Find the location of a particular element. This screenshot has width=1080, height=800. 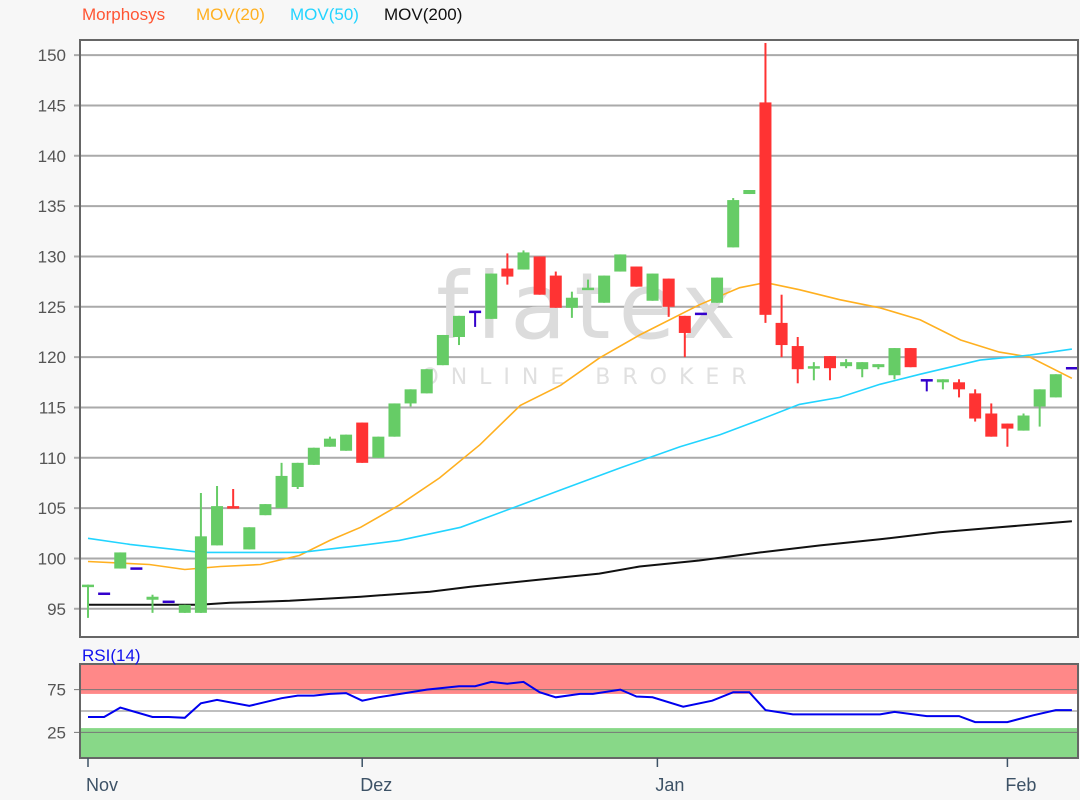

ma-line-mov200 is located at coordinates (580, 563).